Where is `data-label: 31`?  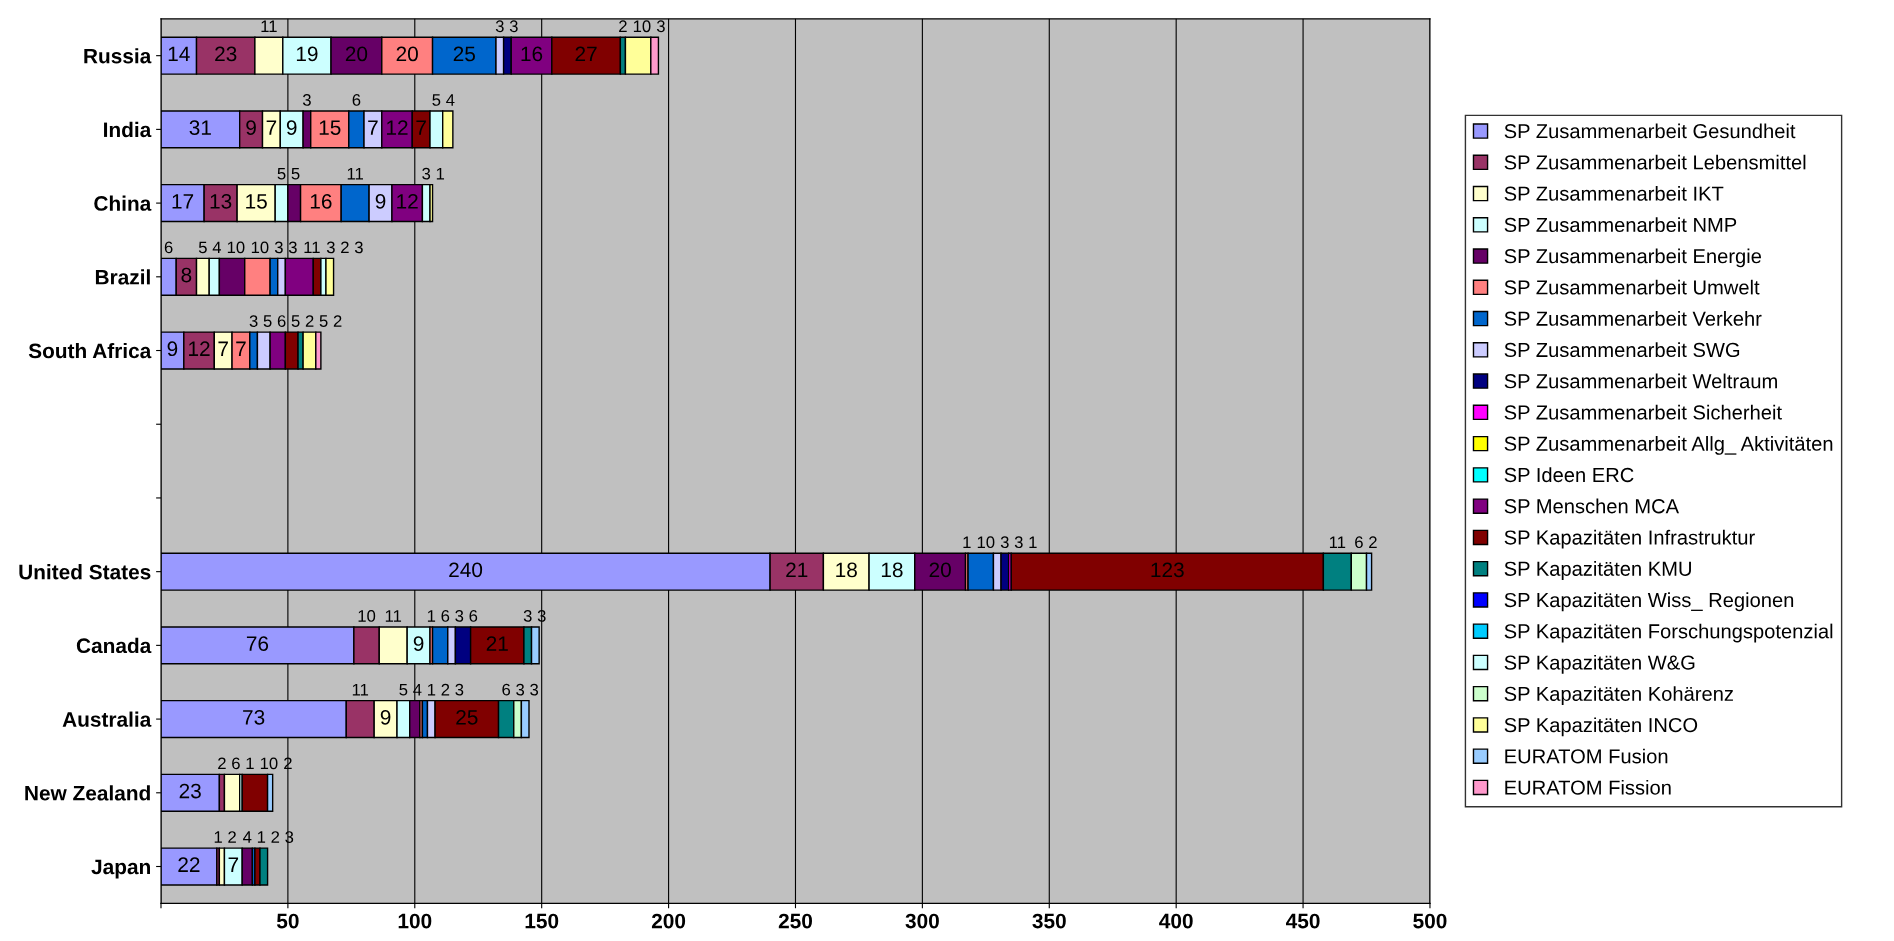
data-label: 31 is located at coordinates (200, 127).